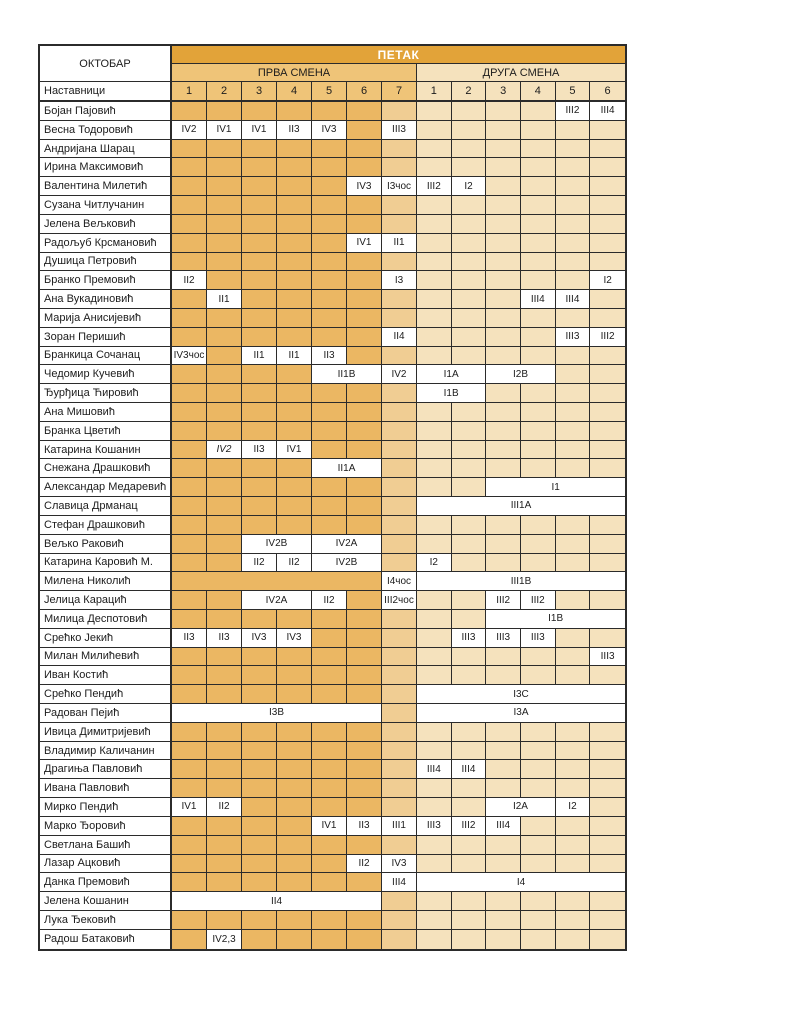  I want to click on schedule-cell: I2, so click(434, 563).